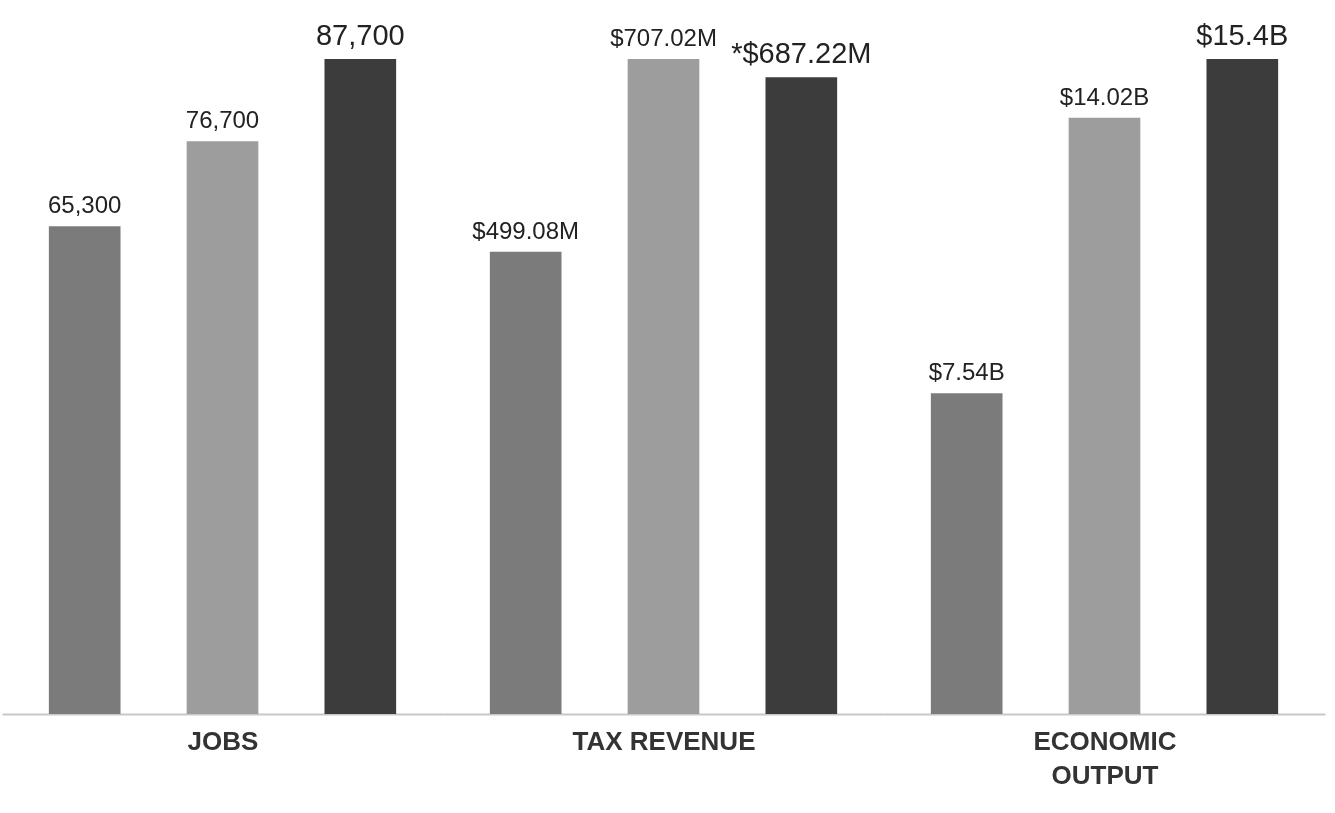 The width and height of the screenshot is (1335, 813). What do you see at coordinates (664, 740) in the screenshot?
I see `x-axis-title: TAX REVENUE` at bounding box center [664, 740].